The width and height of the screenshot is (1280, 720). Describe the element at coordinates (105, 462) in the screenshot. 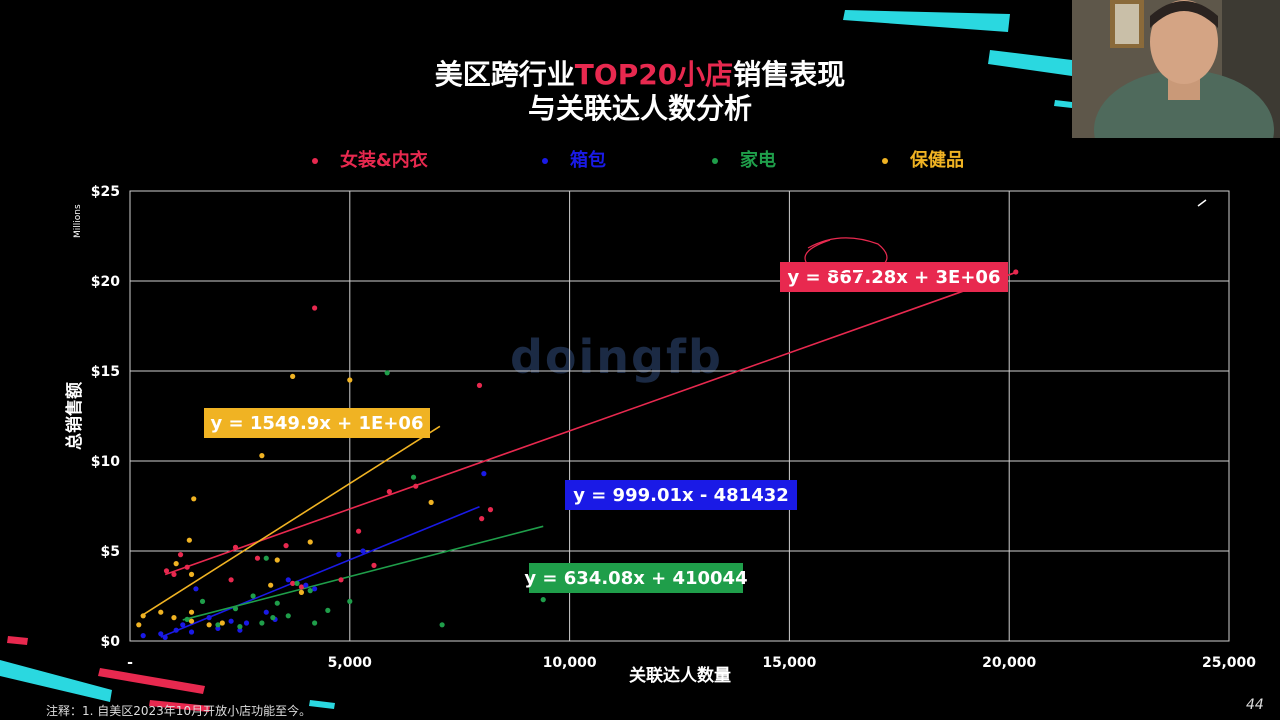

I see `y-tick-label: $10` at that location.